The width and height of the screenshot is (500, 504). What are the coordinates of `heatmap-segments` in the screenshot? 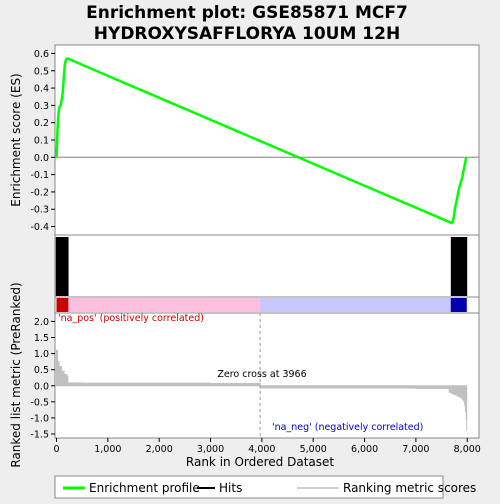 It's located at (262, 305).